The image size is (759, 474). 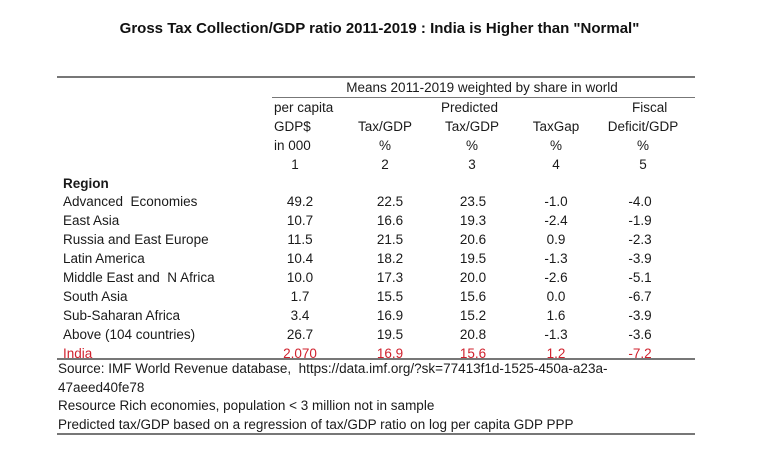 I want to click on table-cell: -7.2, so click(x=640, y=353).